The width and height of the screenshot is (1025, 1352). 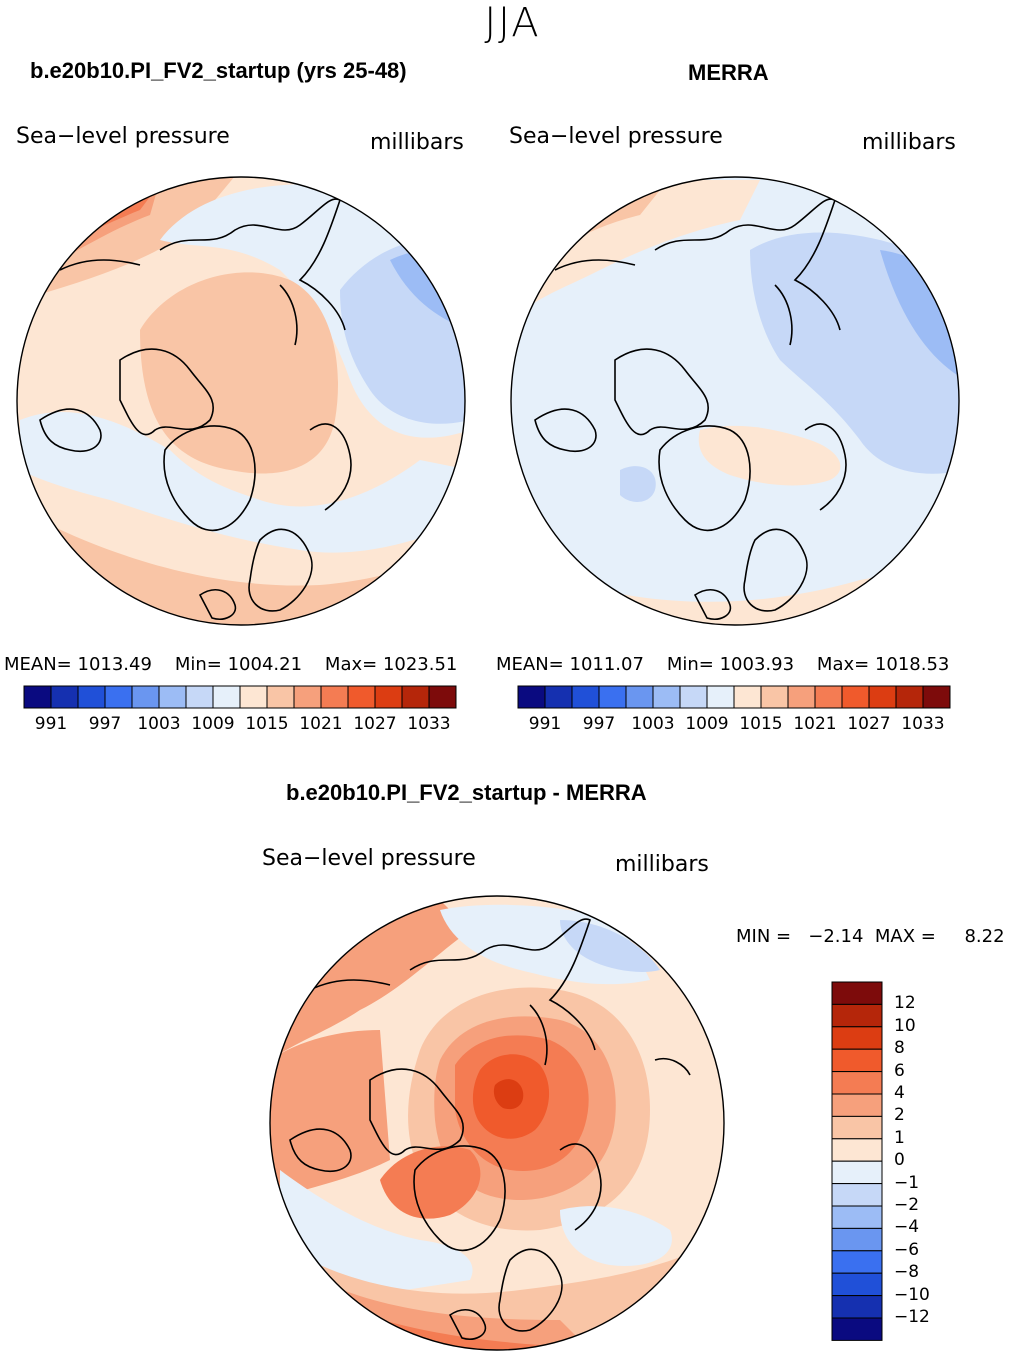 I want to click on colorbar-3-tick-label: −6, so click(x=907, y=1249).